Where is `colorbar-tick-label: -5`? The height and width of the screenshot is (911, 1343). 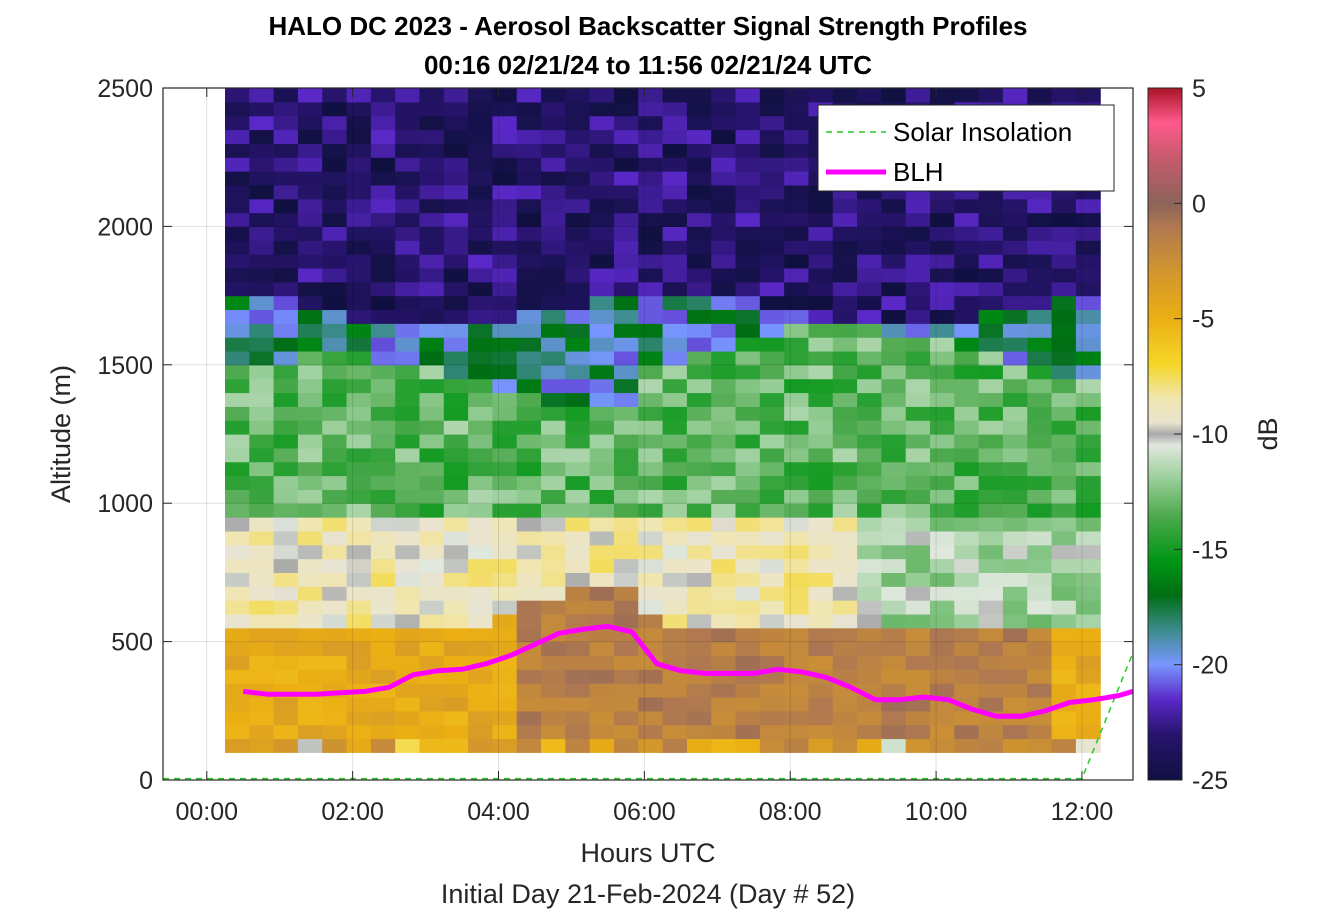 colorbar-tick-label: -5 is located at coordinates (1203, 320).